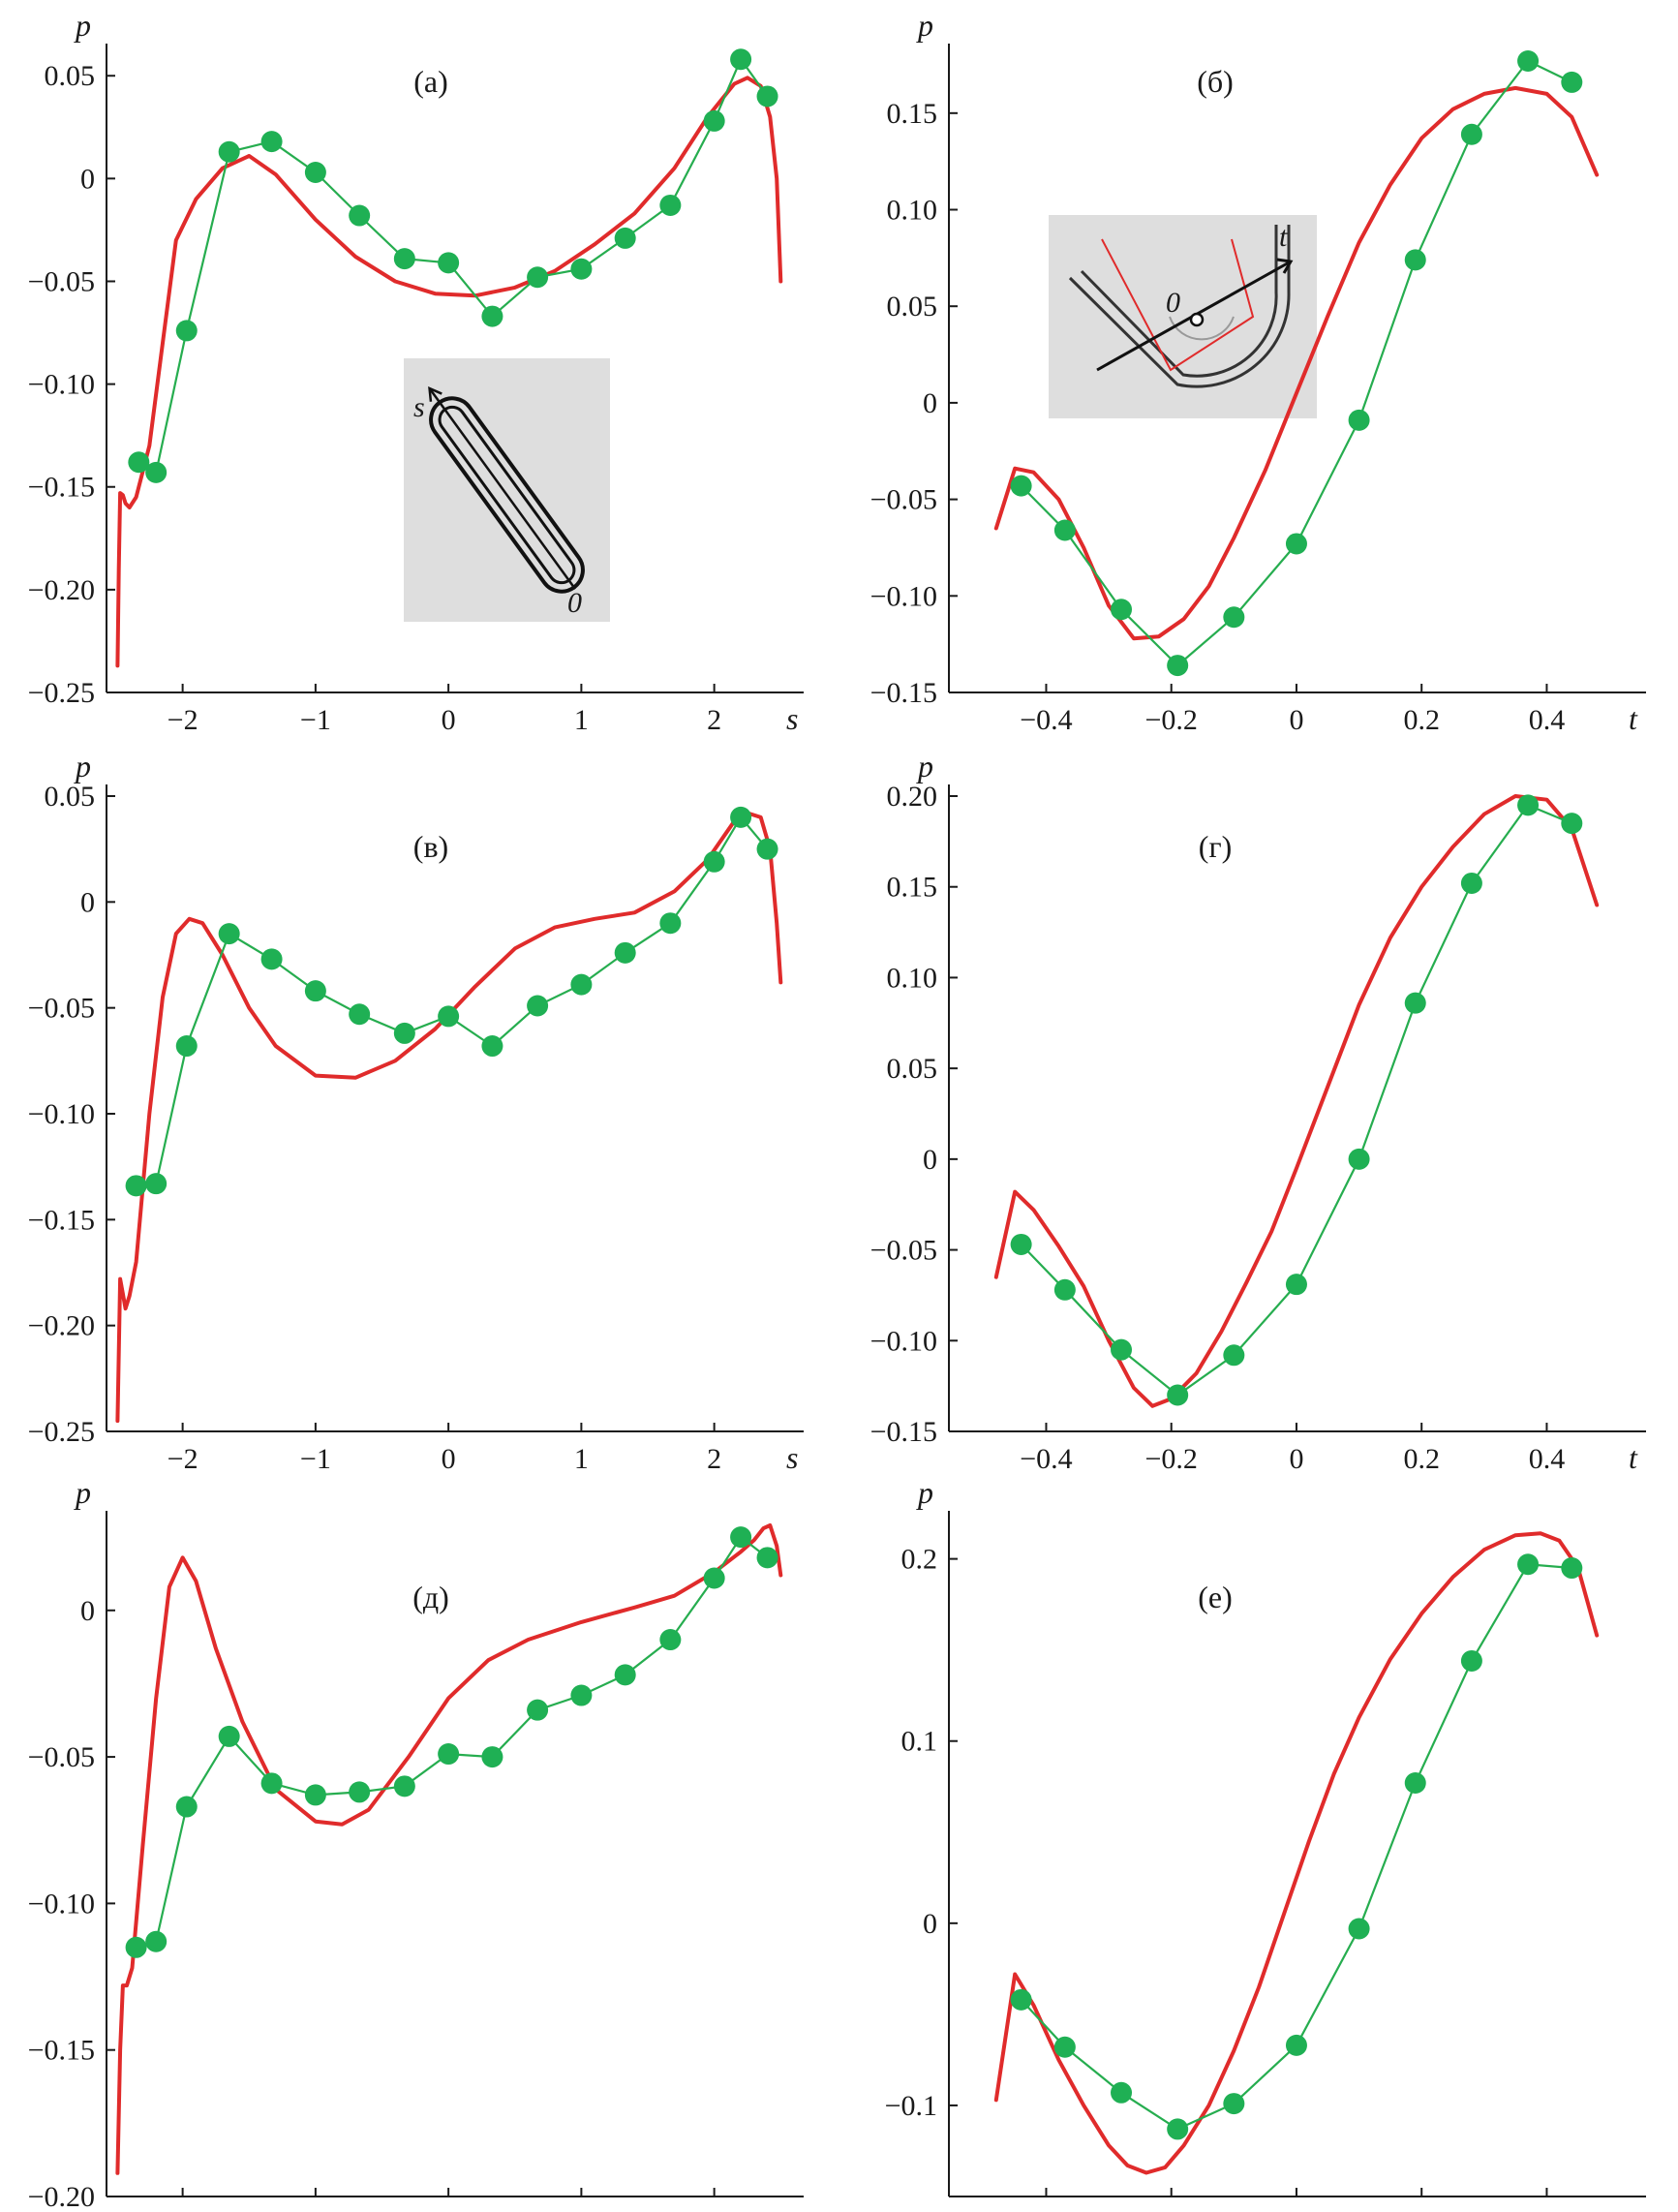  Describe the element at coordinates (912, 978) in the screenshot. I see `y-tick-label: 0.10` at that location.